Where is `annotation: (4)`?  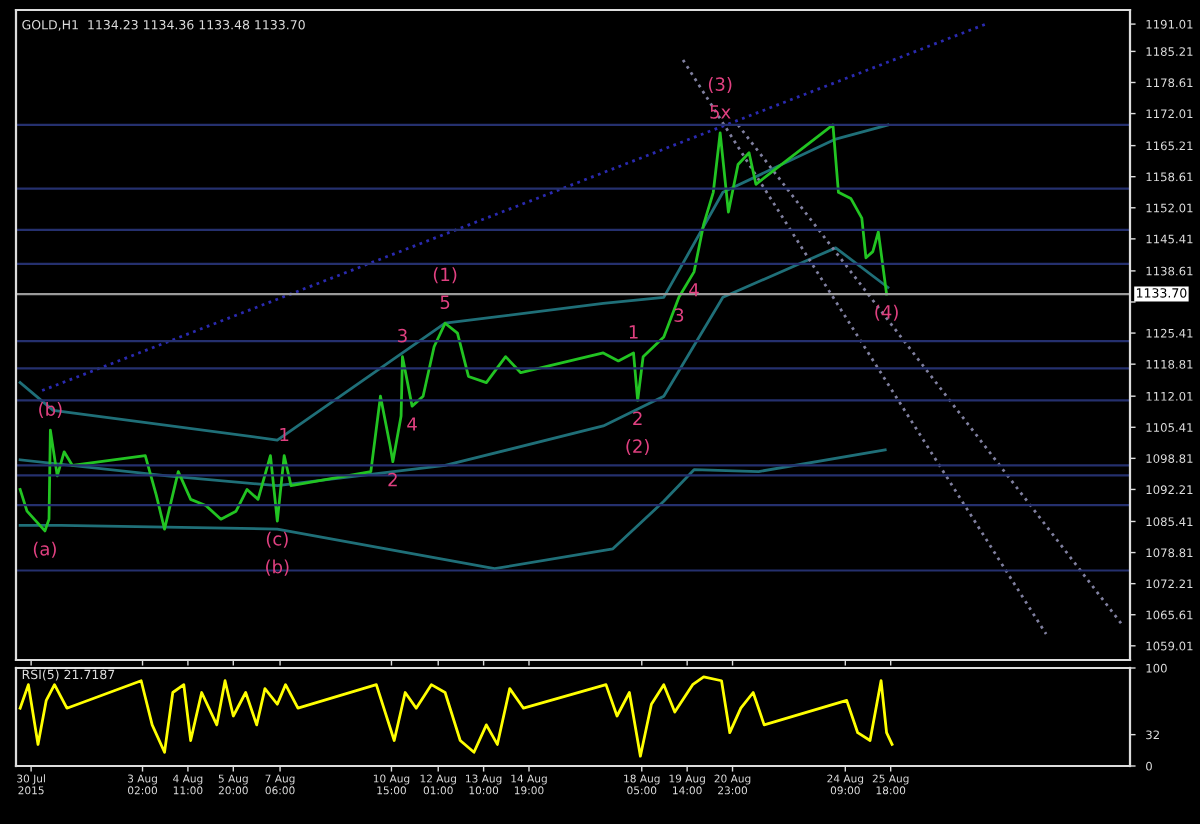 annotation: (4) is located at coordinates (886, 312).